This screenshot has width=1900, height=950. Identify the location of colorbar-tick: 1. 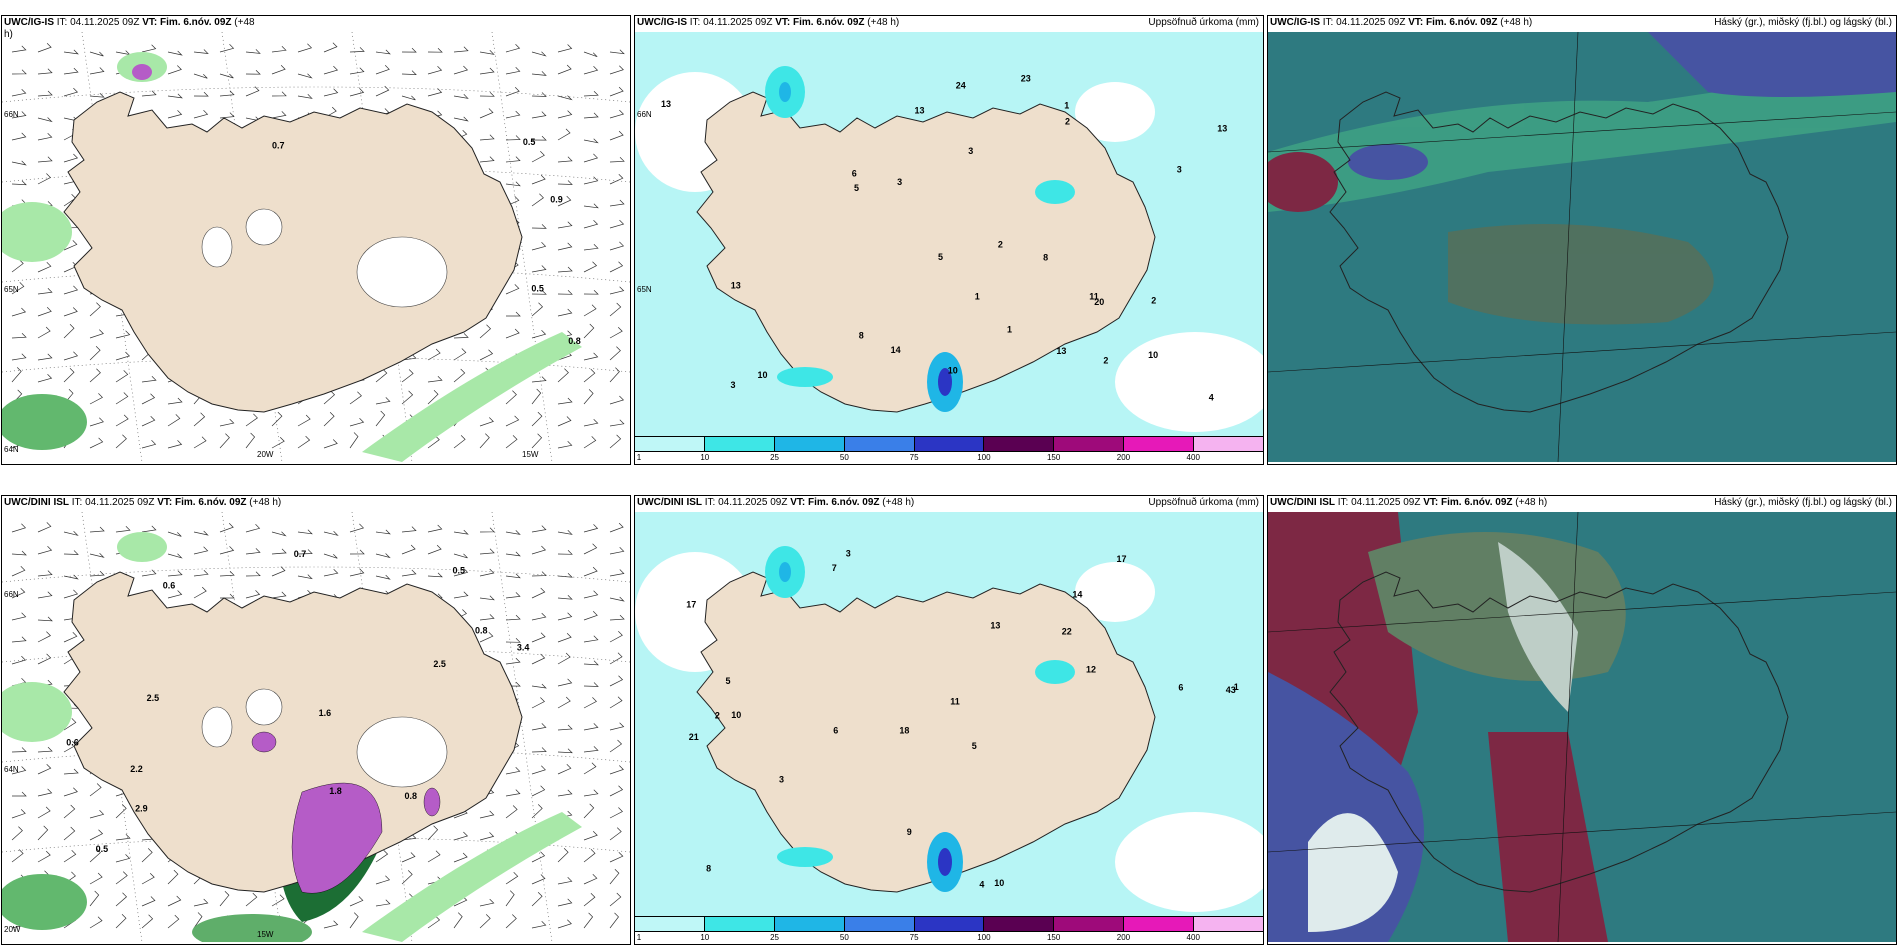
(639, 937).